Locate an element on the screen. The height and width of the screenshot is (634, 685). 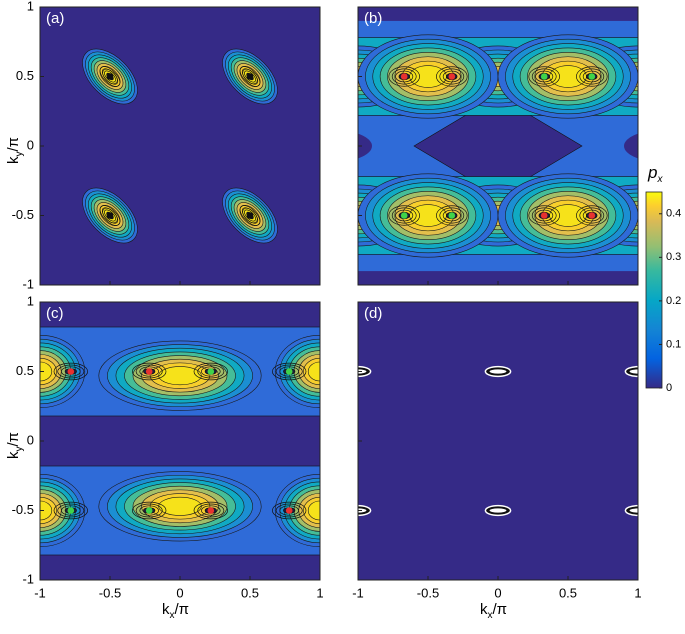
colorbar-tick-label: 0.3 is located at coordinates (673, 257).